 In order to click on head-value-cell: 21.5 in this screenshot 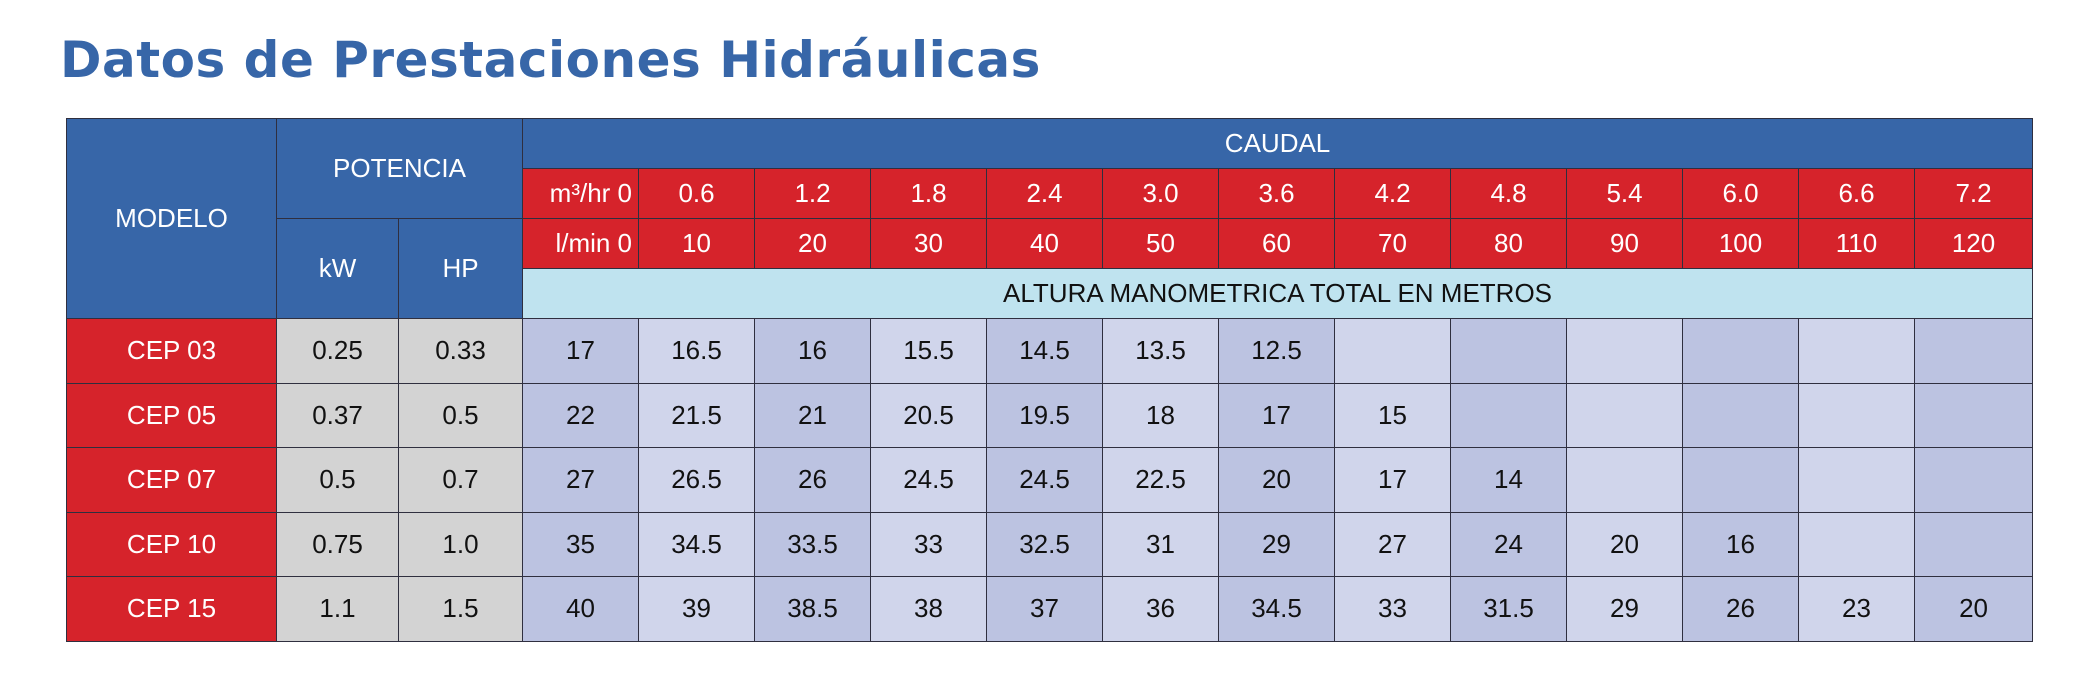, I will do `click(697, 415)`.